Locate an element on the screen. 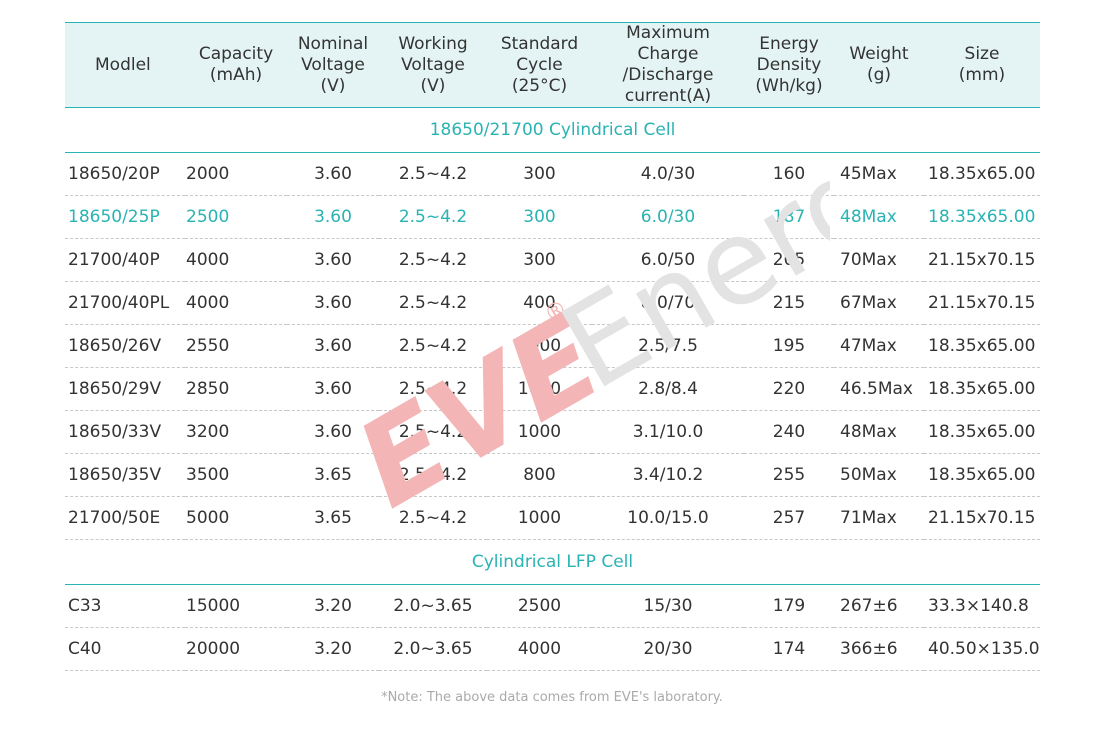 The width and height of the screenshot is (1104, 732). column-header-line: Capacity is located at coordinates (236, 54).